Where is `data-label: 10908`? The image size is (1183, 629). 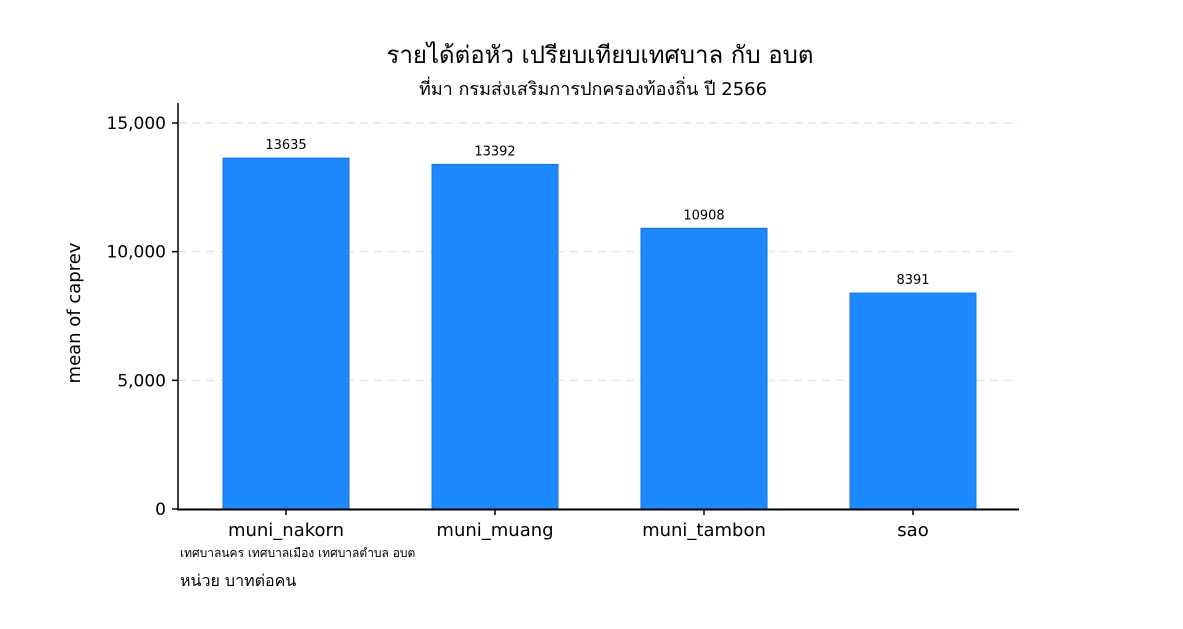
data-label: 10908 is located at coordinates (703, 215).